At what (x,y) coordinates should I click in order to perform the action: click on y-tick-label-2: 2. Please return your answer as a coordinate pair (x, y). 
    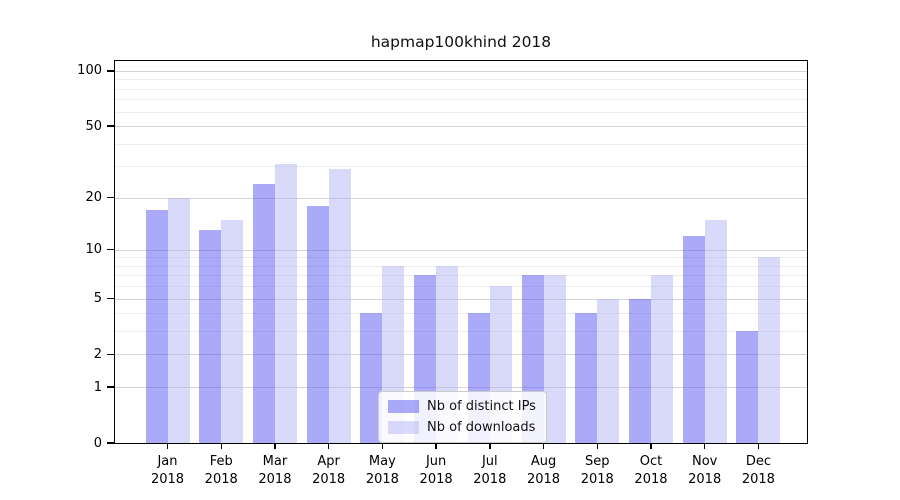
    Looking at the image, I should click on (97, 354).